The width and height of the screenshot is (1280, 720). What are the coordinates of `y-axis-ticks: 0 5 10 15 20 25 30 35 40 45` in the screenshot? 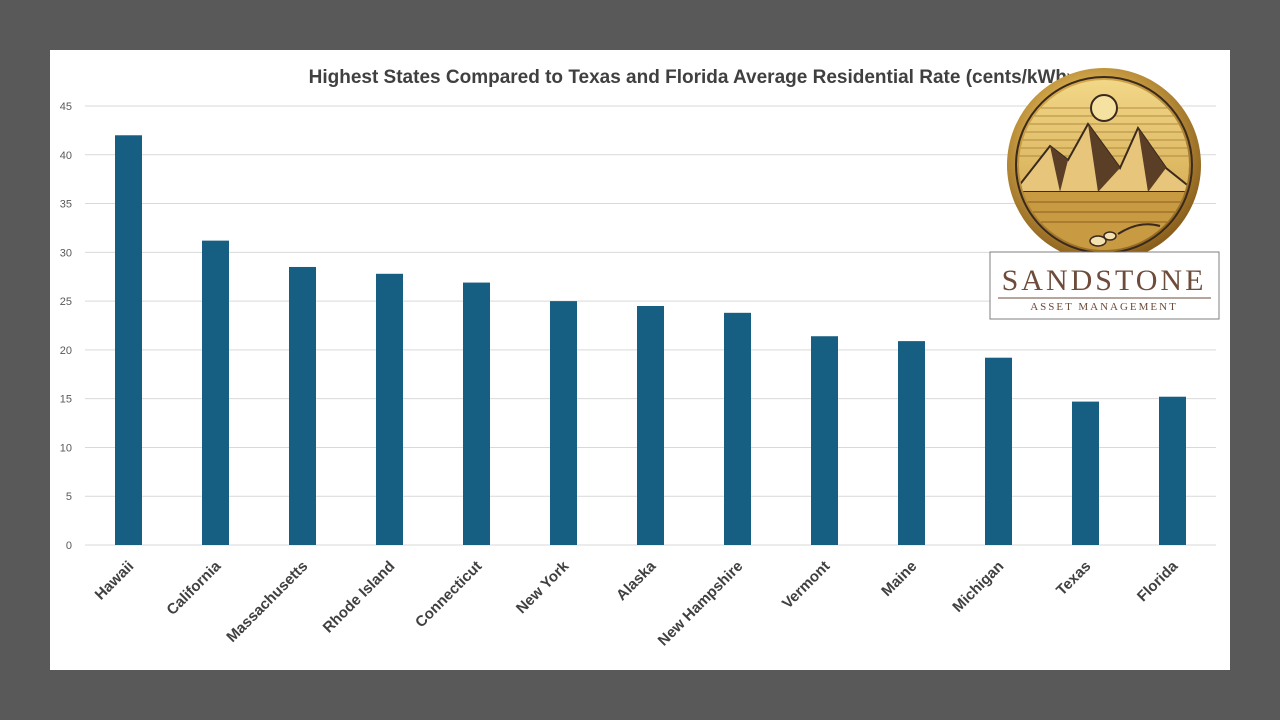 It's located at (66, 326).